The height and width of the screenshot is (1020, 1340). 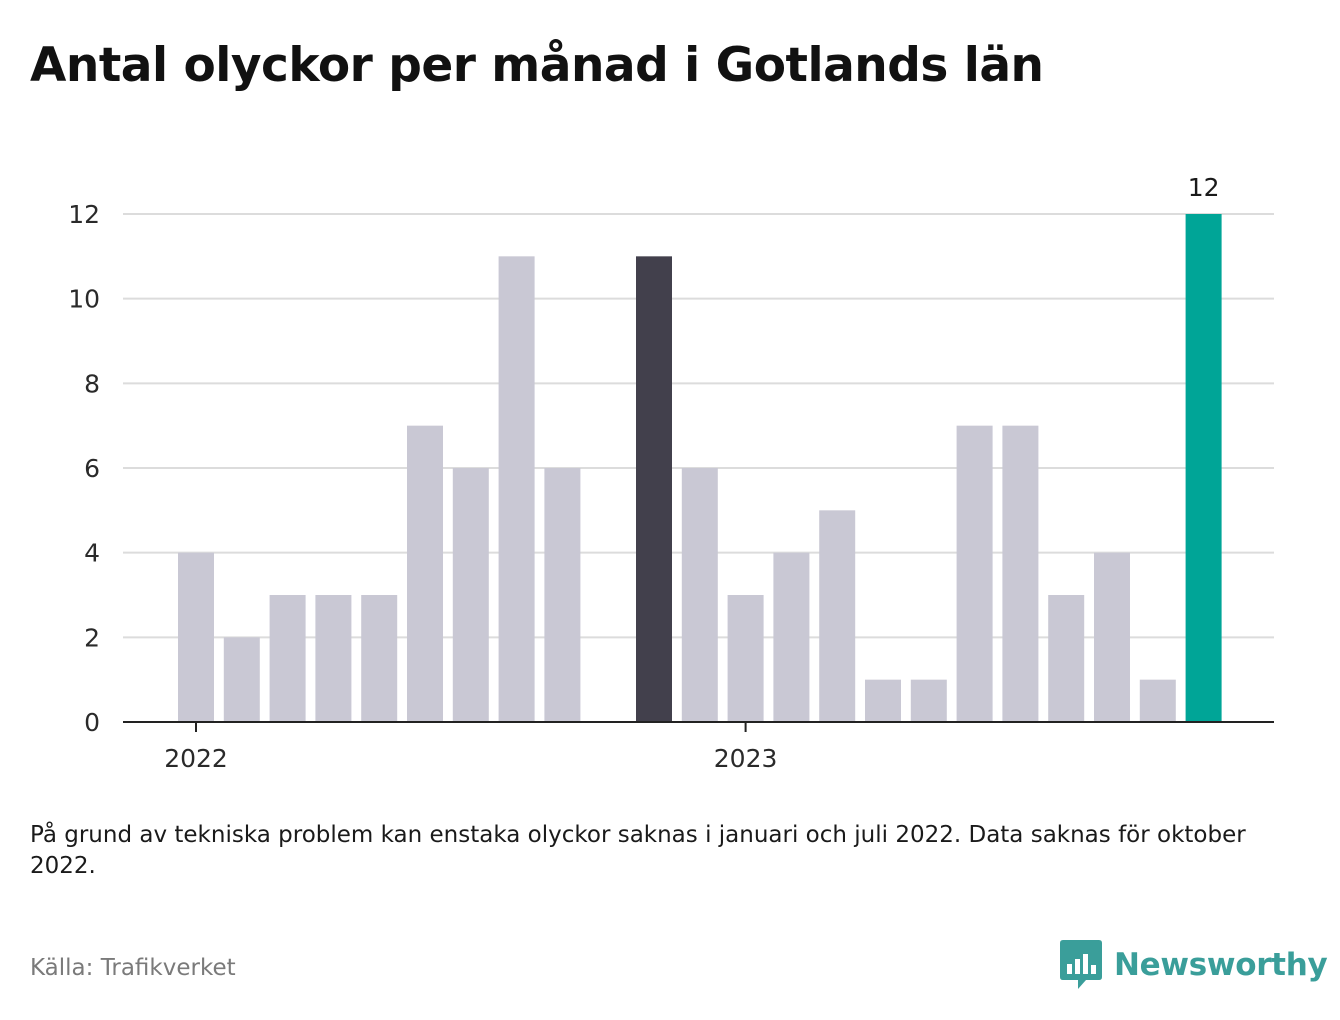 What do you see at coordinates (133, 968) in the screenshot?
I see `source-label: Källa: Trafikverket` at bounding box center [133, 968].